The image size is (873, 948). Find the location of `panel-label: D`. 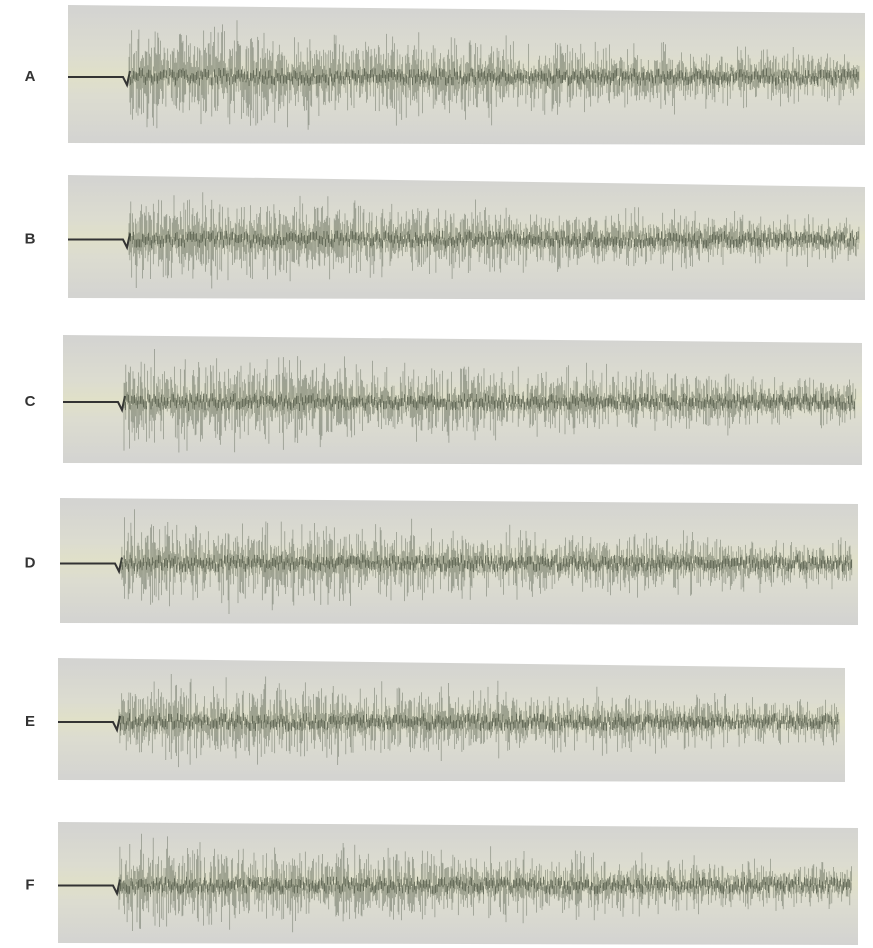

panel-label: D is located at coordinates (30, 562).